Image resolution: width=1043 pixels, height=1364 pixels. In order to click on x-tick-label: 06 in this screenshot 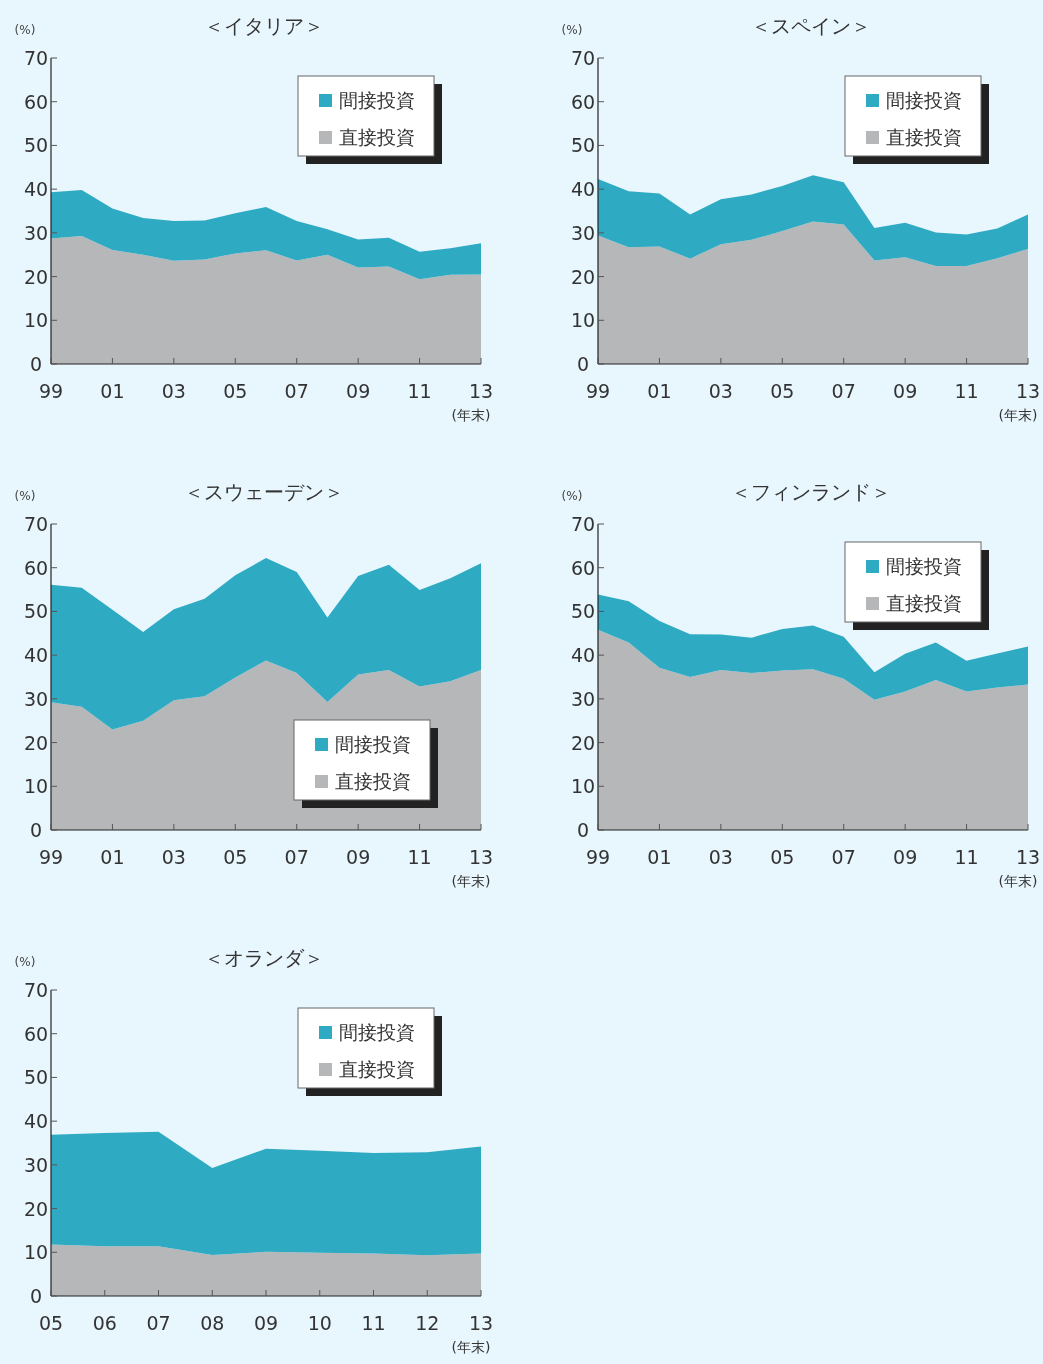, I will do `click(104, 1323)`.